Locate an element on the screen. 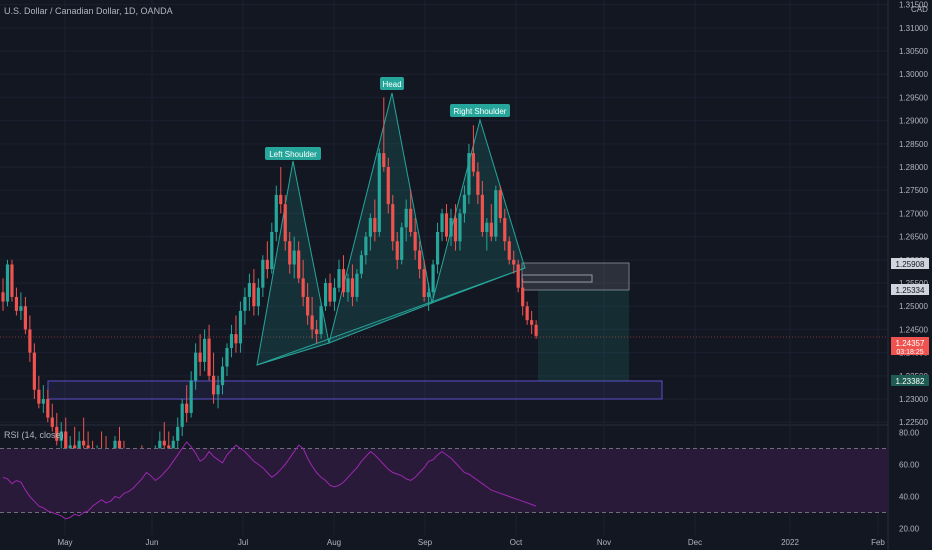 Image resolution: width=932 pixels, height=550 pixels. neckline is located at coordinates (391, 316).